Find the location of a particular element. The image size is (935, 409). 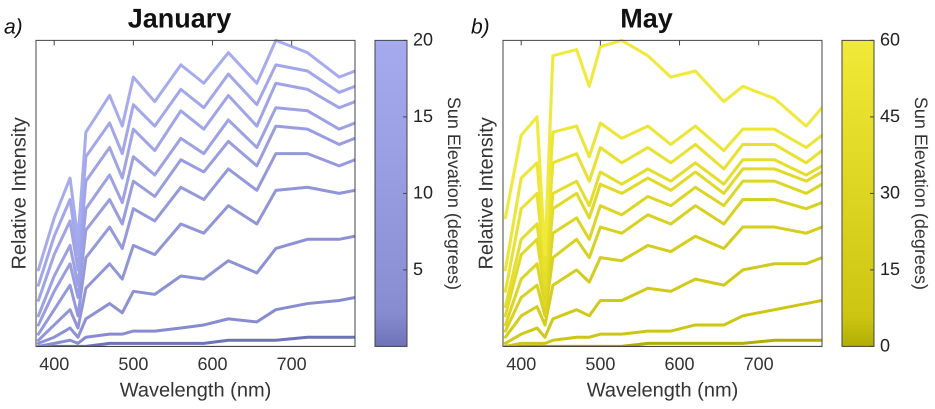

color-bar-label: 45 is located at coordinates (890, 116).